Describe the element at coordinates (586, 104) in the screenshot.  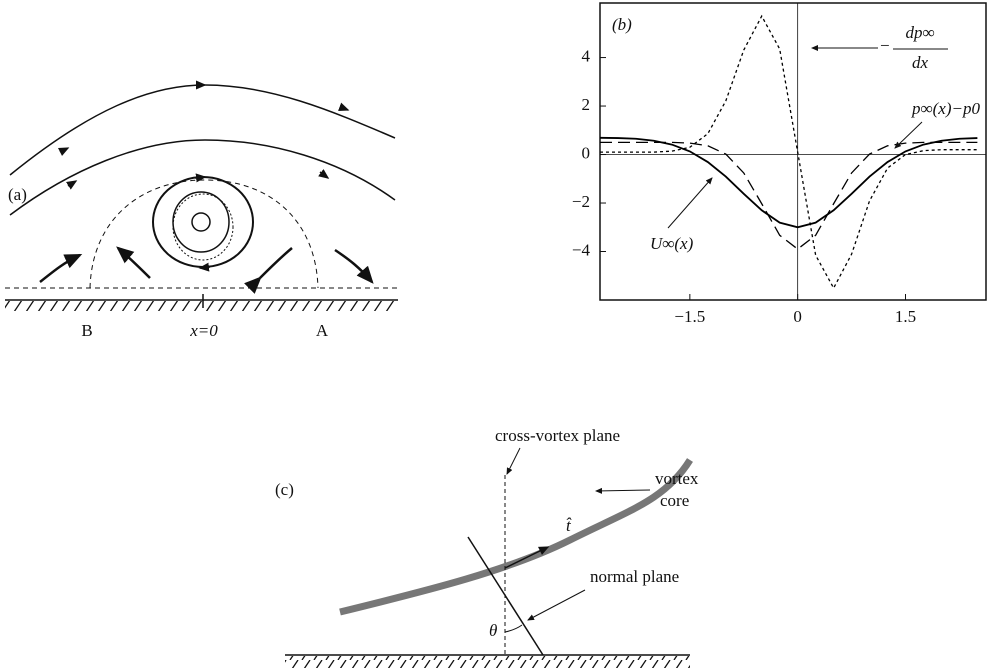
I see `y-tick-label: 2` at that location.